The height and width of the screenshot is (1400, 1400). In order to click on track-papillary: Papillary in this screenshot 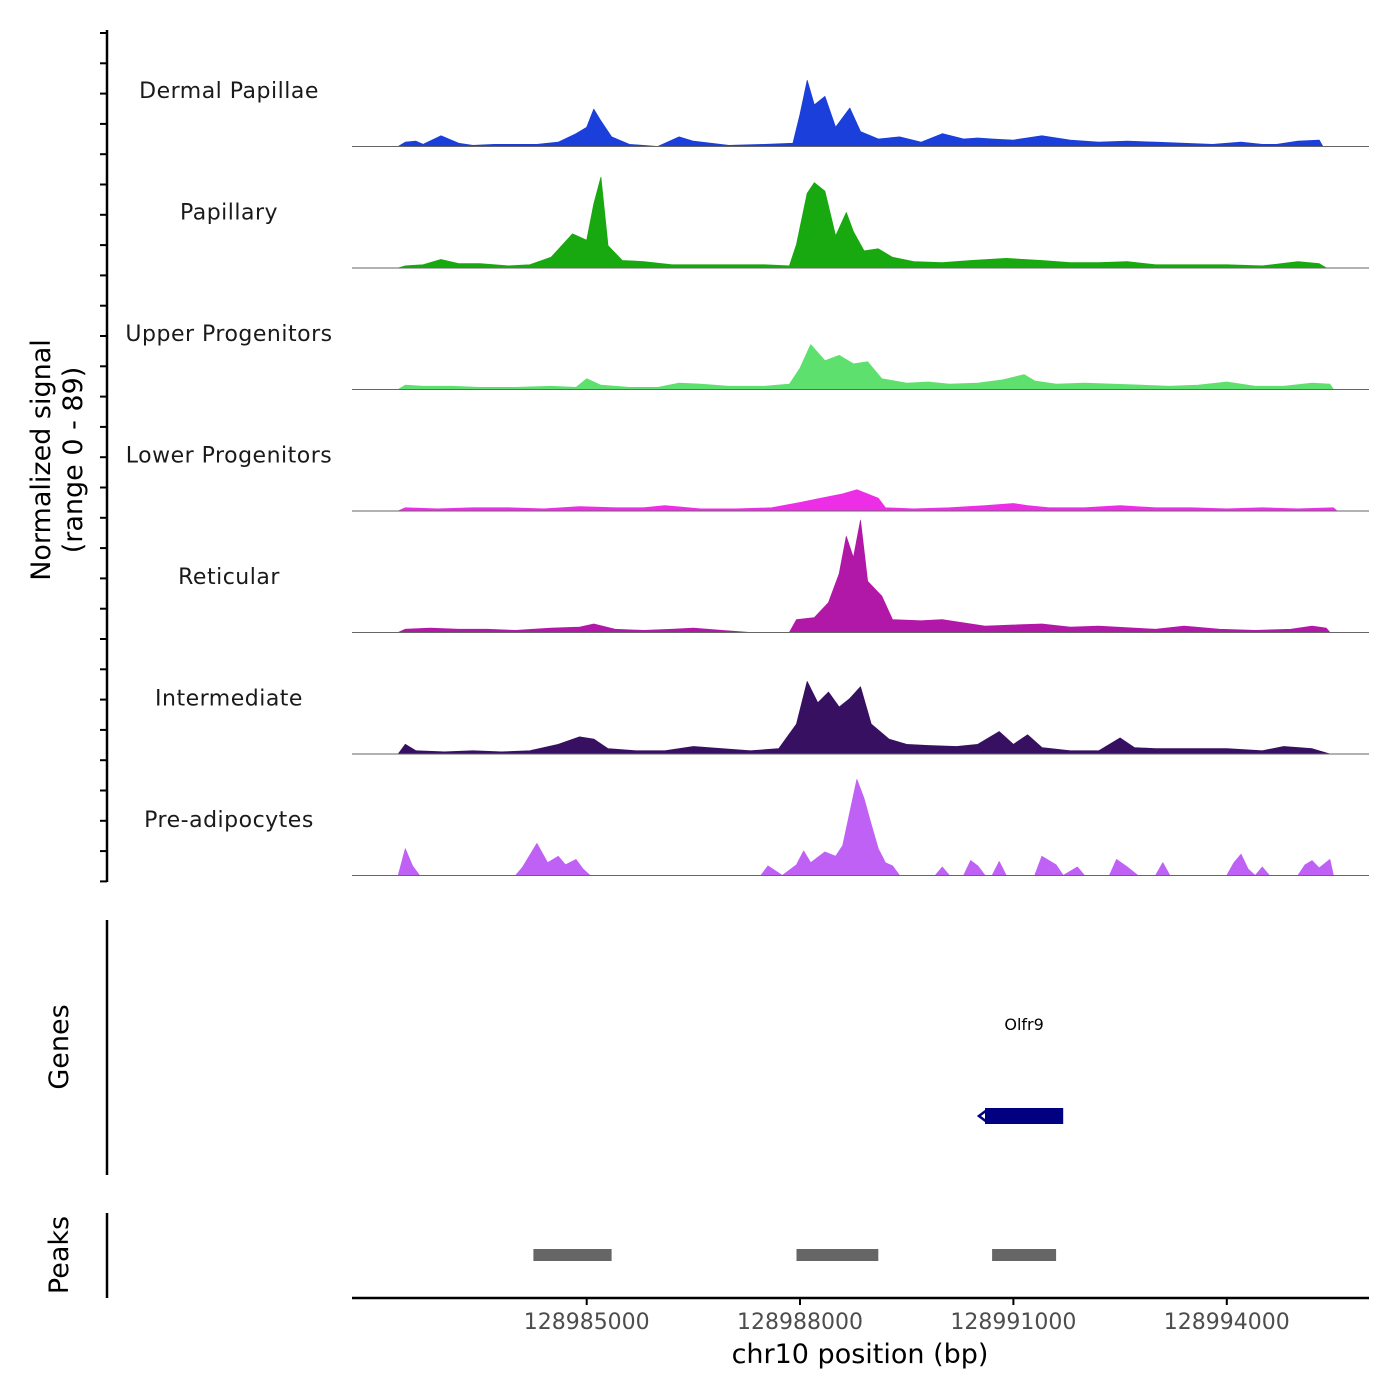, I will do `click(774, 222)`.